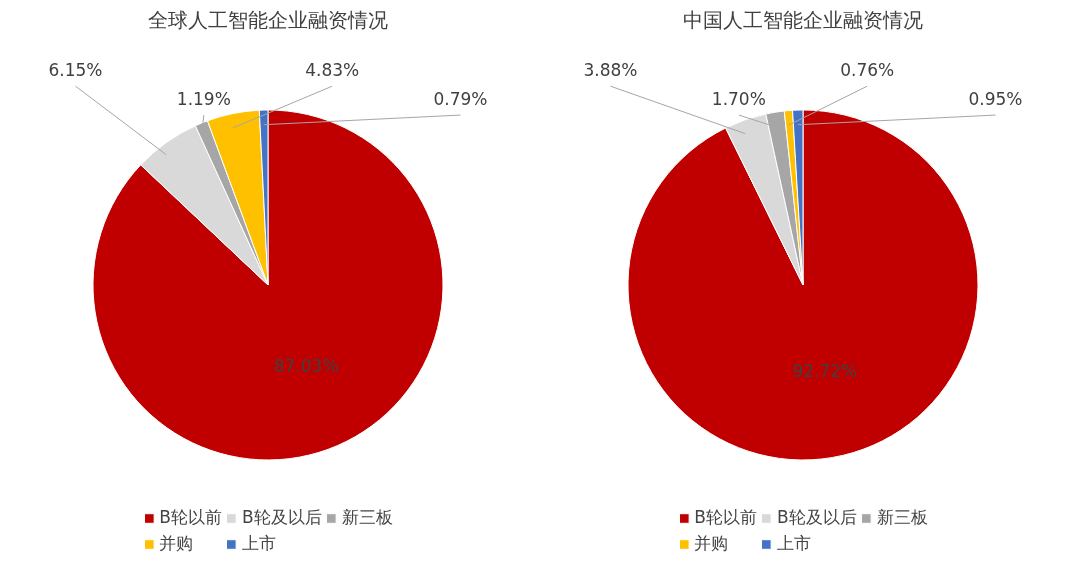  I want to click on data-label: 0.76%, so click(867, 69).